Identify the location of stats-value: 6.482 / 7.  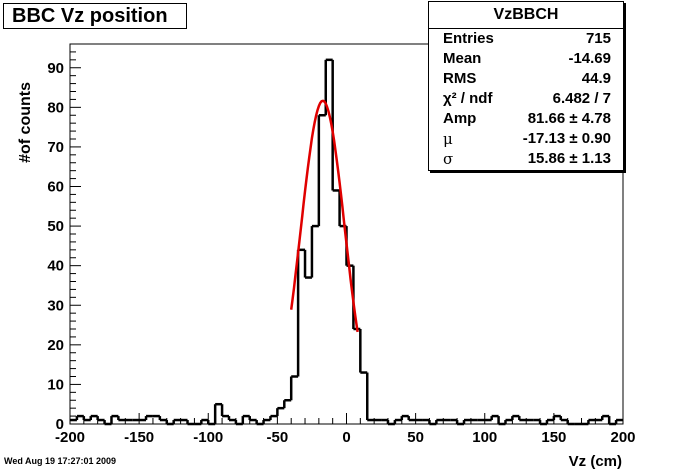
(581, 98).